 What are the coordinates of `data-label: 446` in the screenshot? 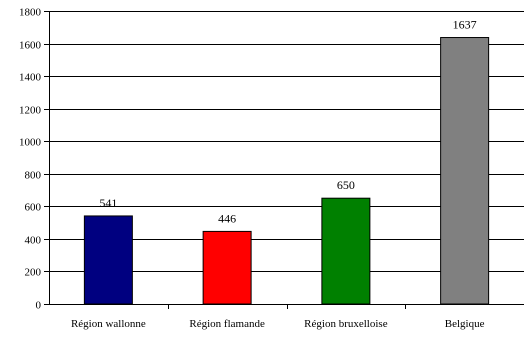 It's located at (227, 218).